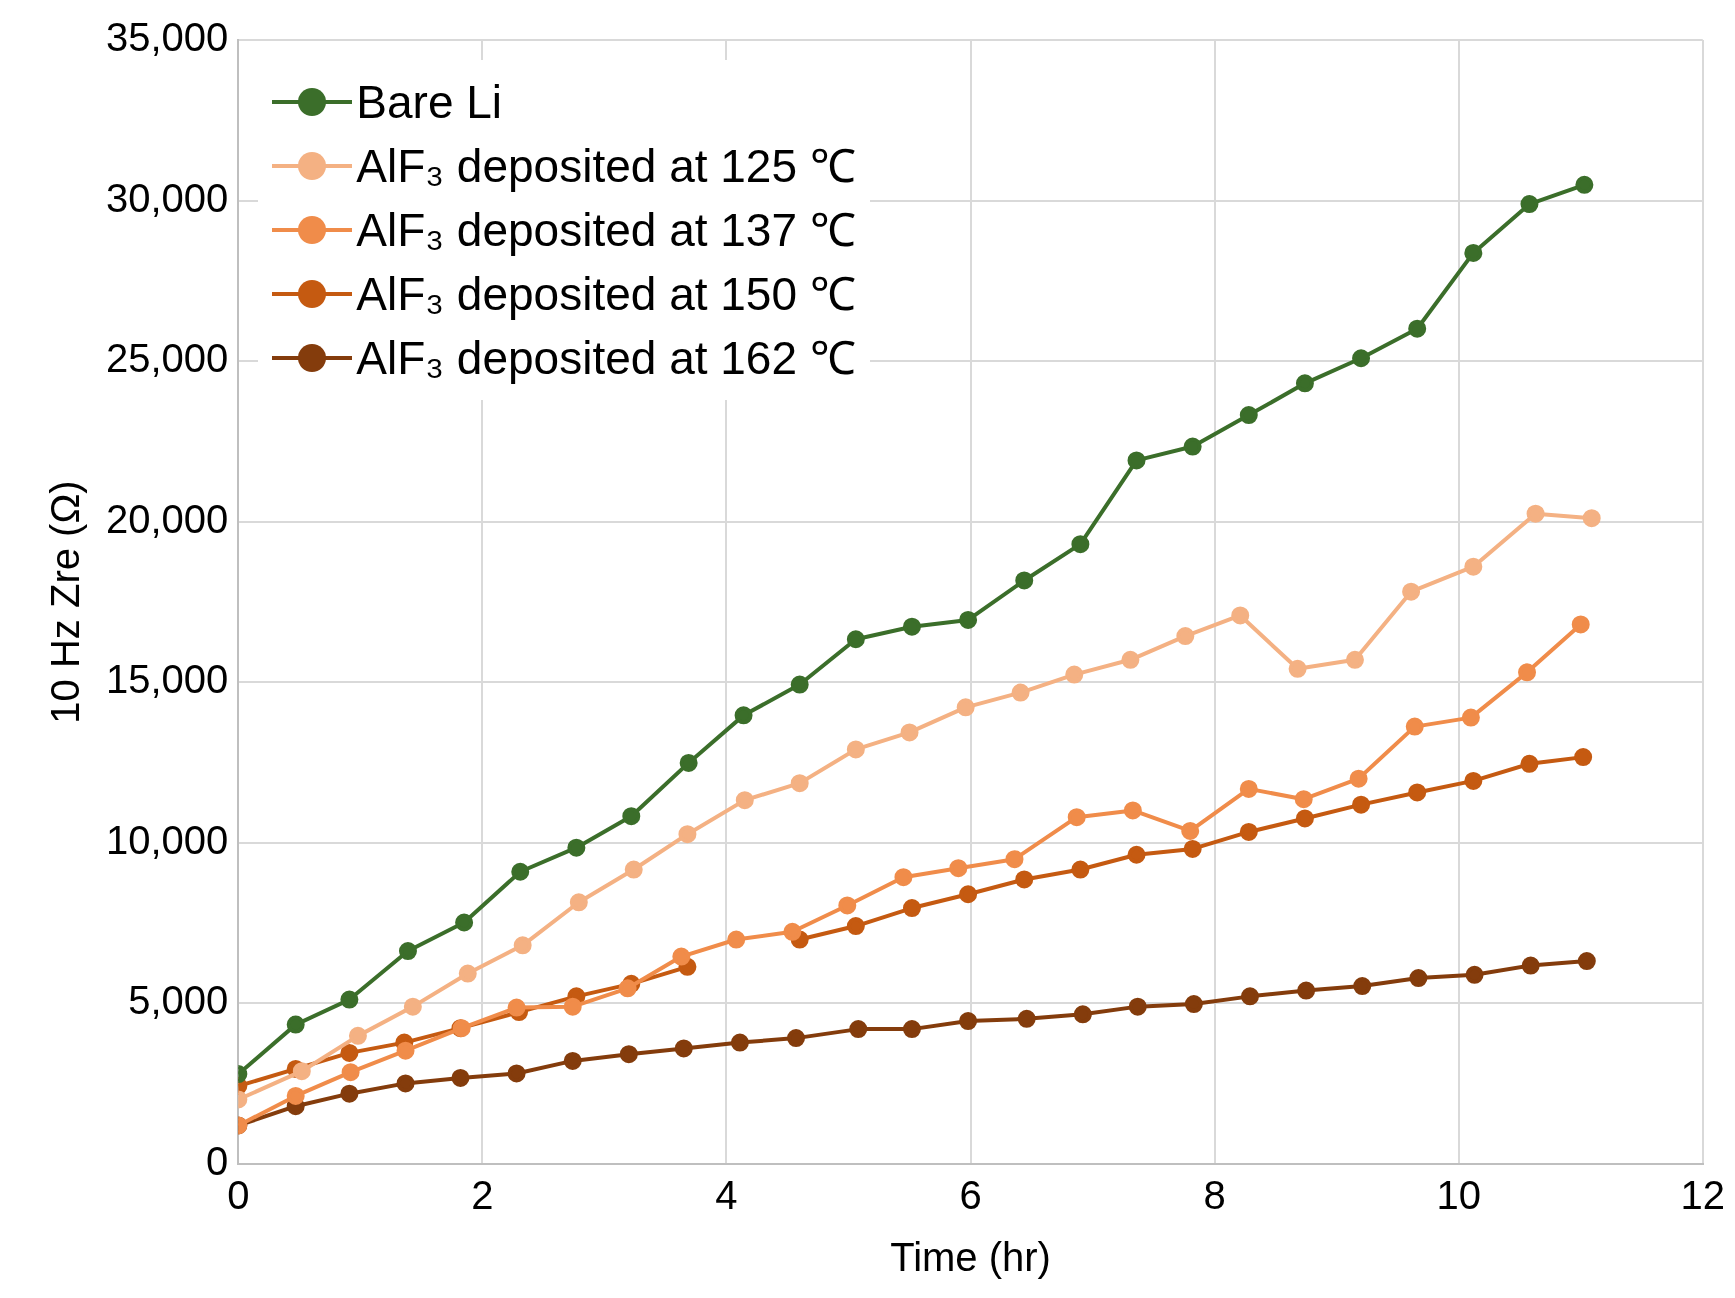  What do you see at coordinates (167, 197) in the screenshot?
I see `y-tick-label: 30,000` at bounding box center [167, 197].